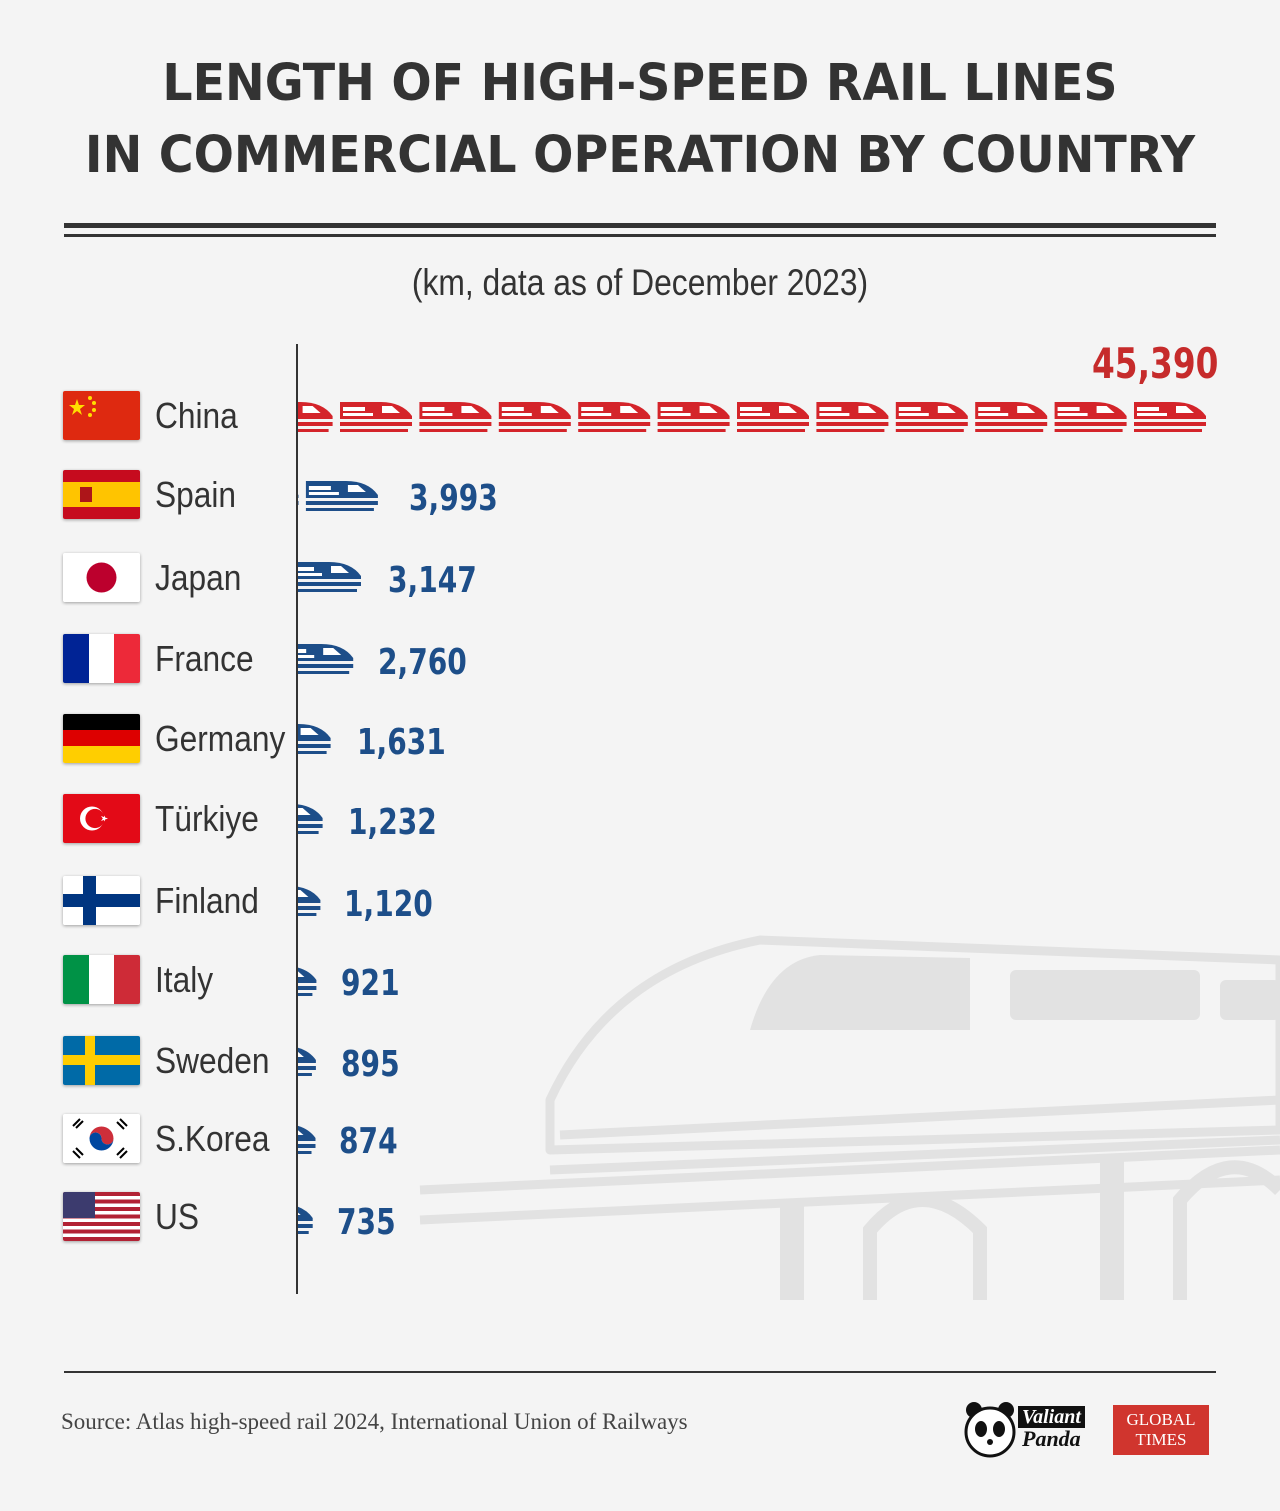  What do you see at coordinates (640, 155) in the screenshot?
I see `chart-title-line-2: IN COMMERCIAL OPERATION BY COUNTRY` at bounding box center [640, 155].